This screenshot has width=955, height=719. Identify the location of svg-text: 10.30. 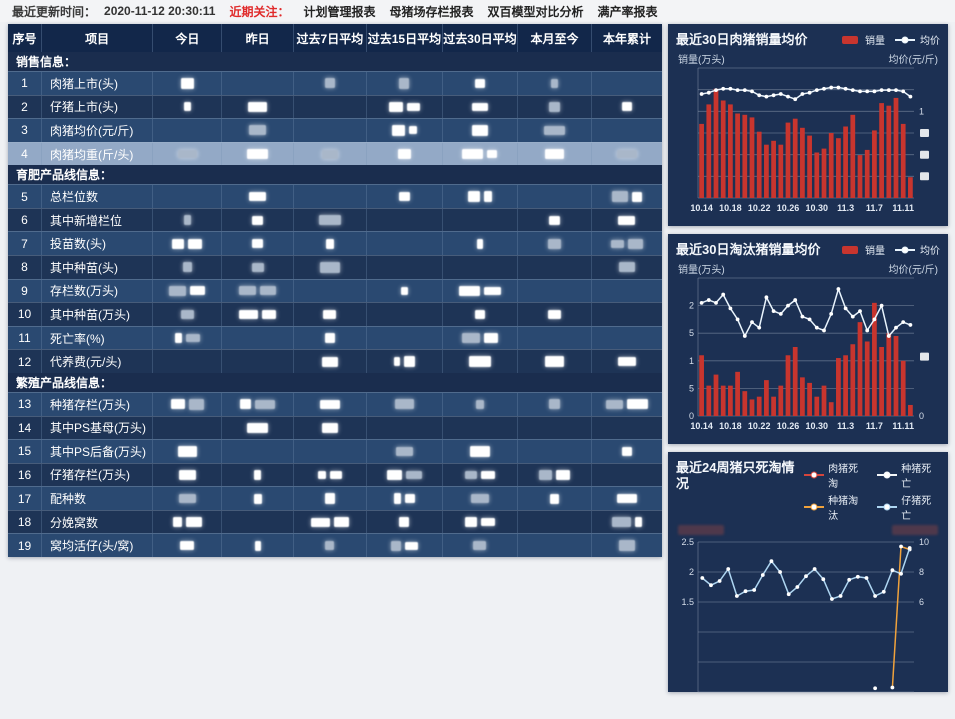
(817, 426).